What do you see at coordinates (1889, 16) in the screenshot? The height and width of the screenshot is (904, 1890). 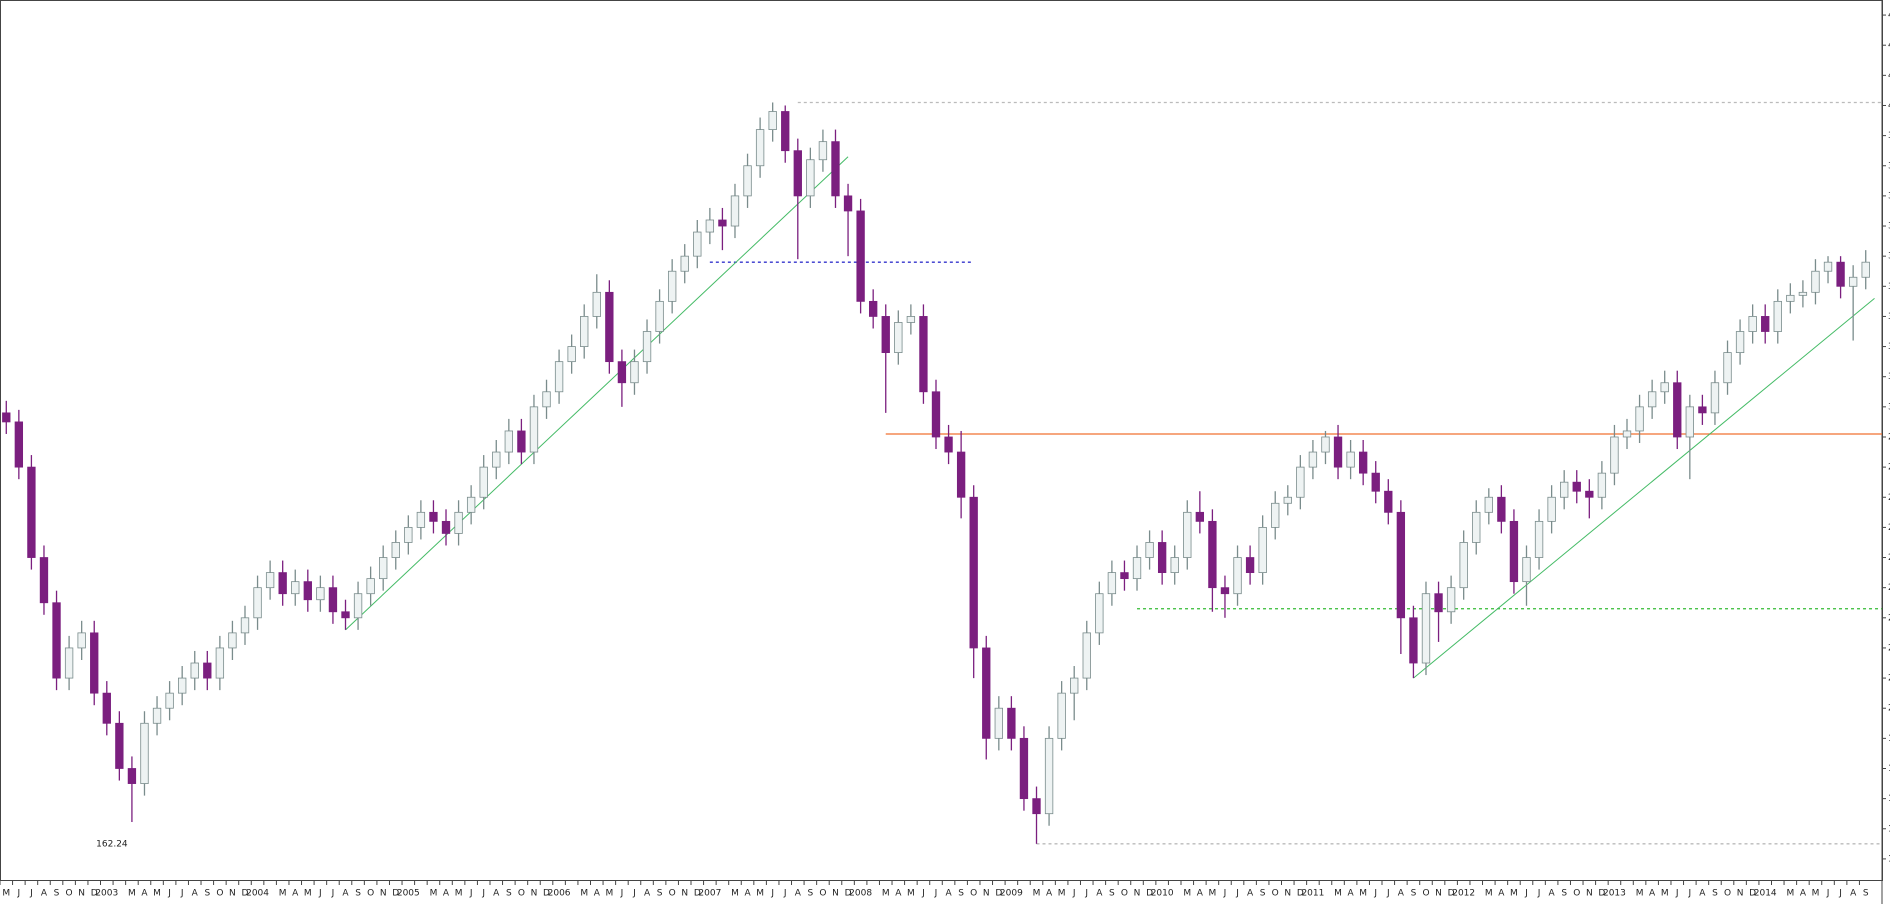 I see `y-tick-label: 430` at bounding box center [1889, 16].